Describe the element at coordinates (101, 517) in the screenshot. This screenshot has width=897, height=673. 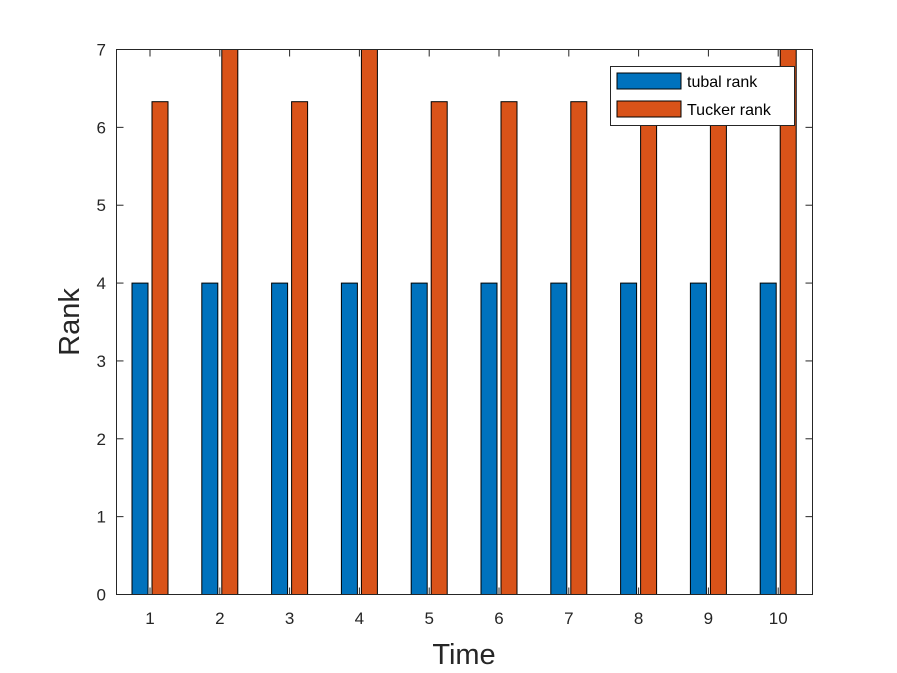
I see `y-tick-label-1: 1` at that location.